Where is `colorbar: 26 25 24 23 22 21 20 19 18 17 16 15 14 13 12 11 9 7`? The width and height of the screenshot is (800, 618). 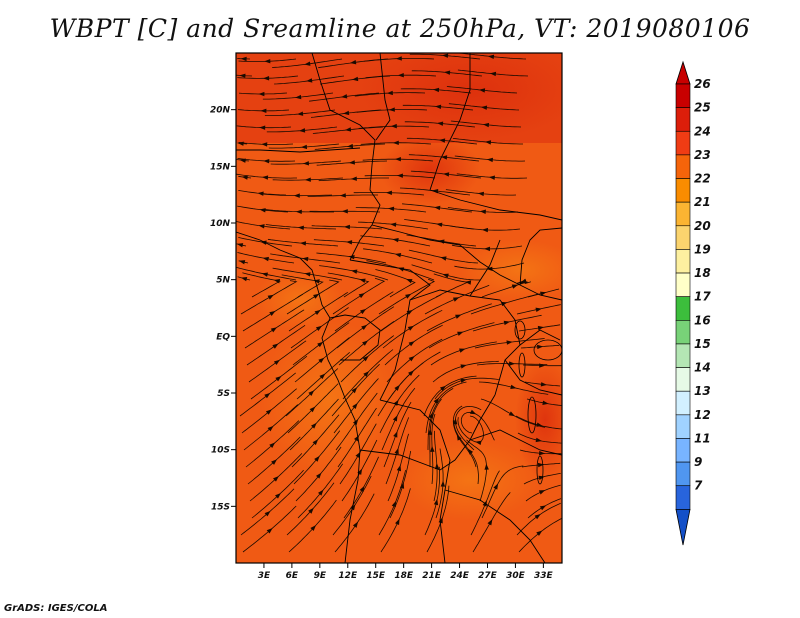
colorbar: 26 25 24 23 22 21 20 19 18 17 16 15 14 13 12 11 9 7 is located at coordinates (693, 303).